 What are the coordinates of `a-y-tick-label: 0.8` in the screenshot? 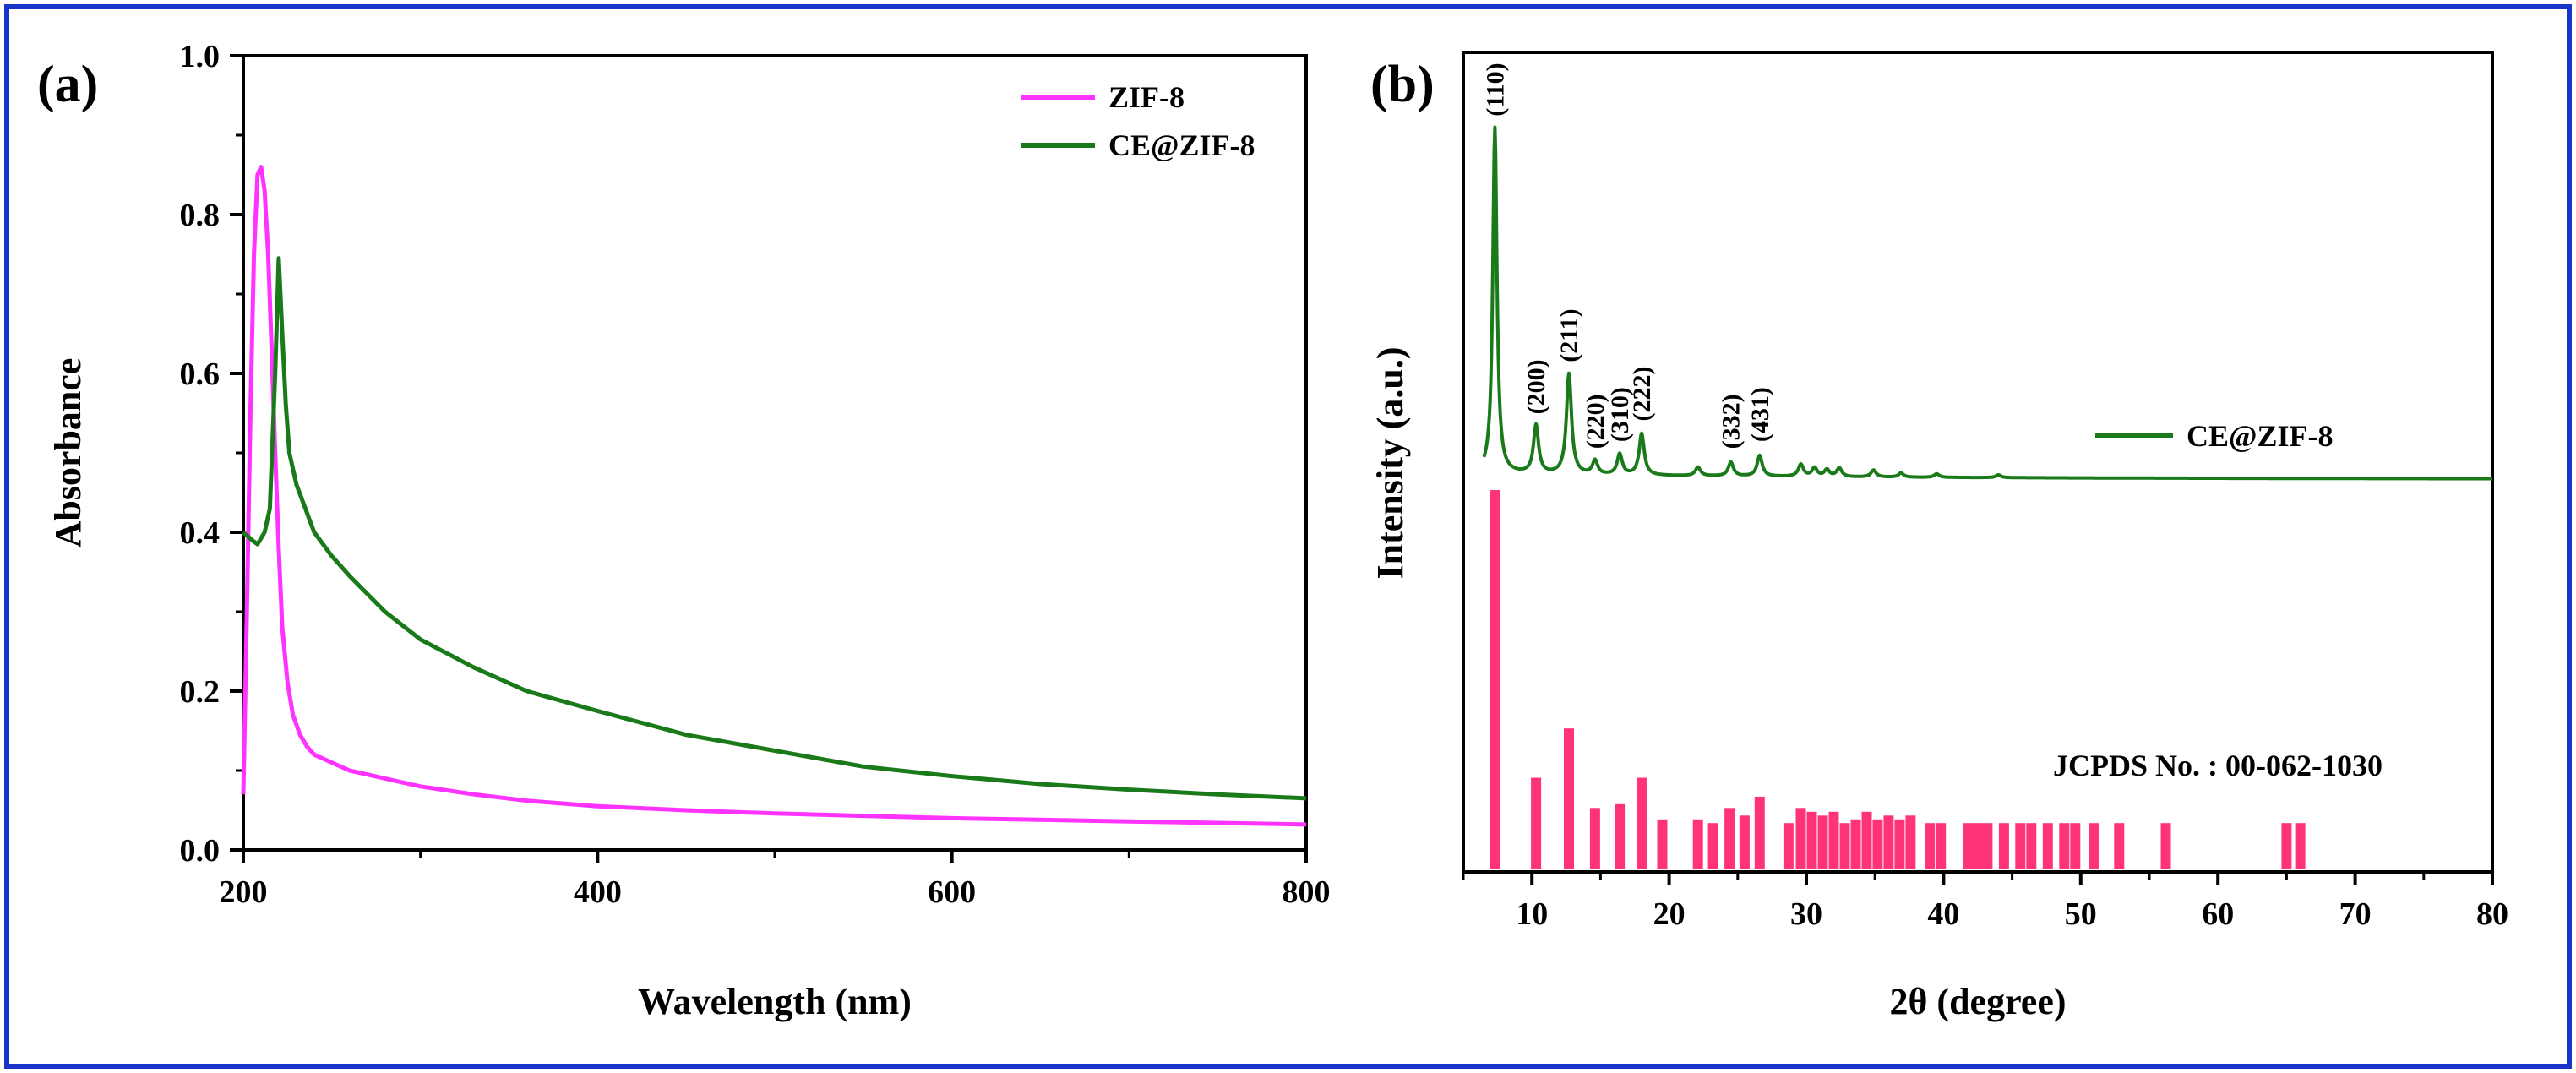 It's located at (200, 215).